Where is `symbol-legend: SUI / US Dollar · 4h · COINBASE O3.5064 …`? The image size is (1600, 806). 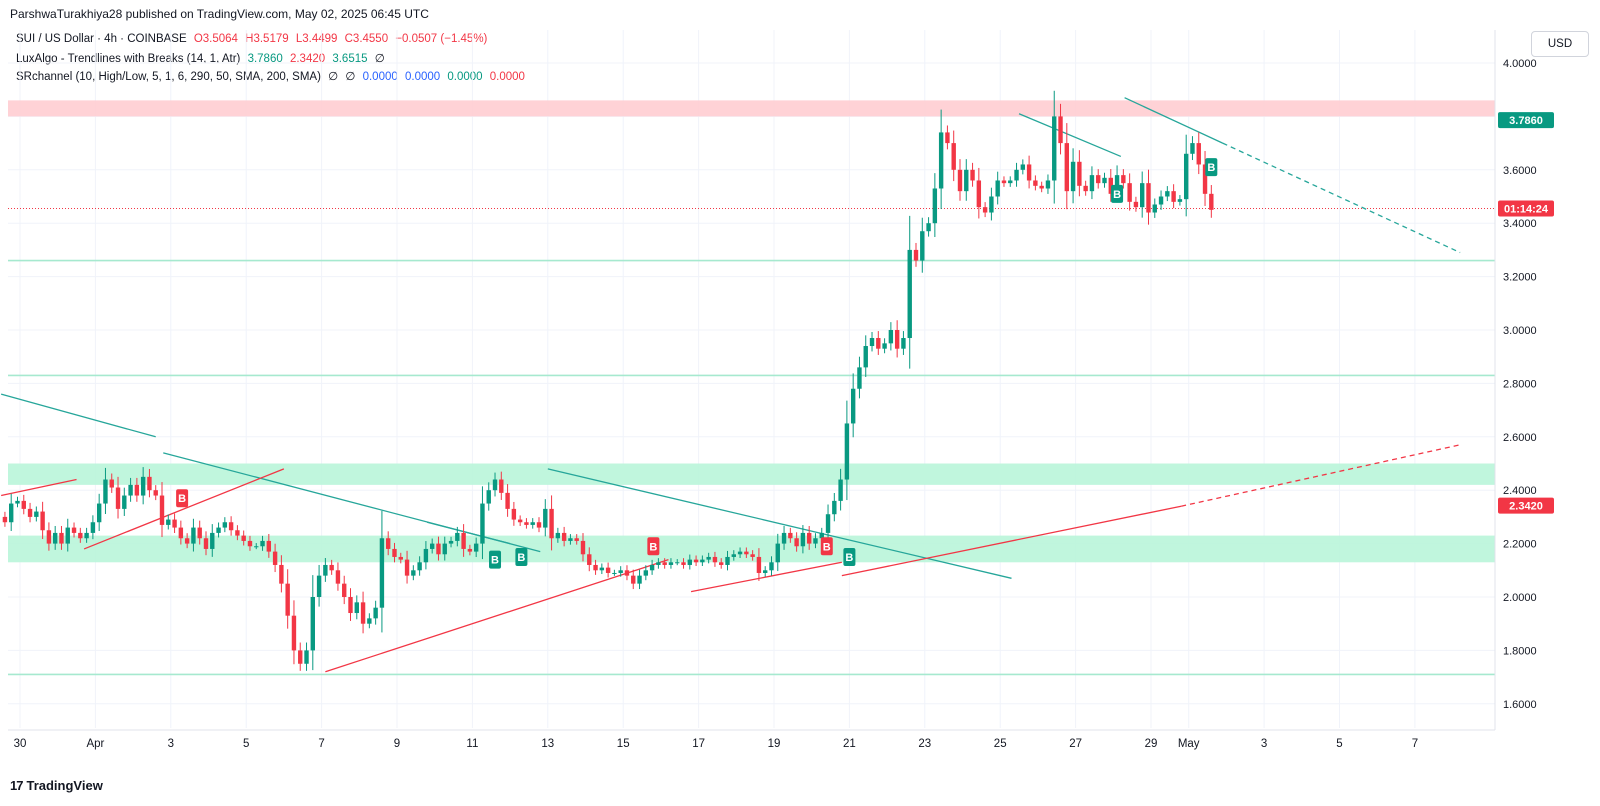
symbol-legend: SUI / US Dollar · 4h · COINBASE O3.5064 … is located at coordinates (253, 39).